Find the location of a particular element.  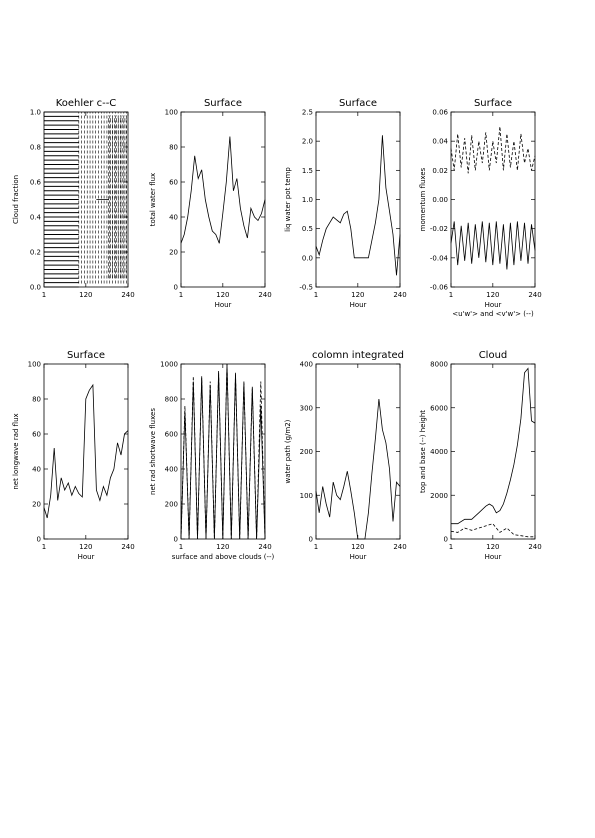

y-tick-label: 0.06 is located at coordinates (440, 113).